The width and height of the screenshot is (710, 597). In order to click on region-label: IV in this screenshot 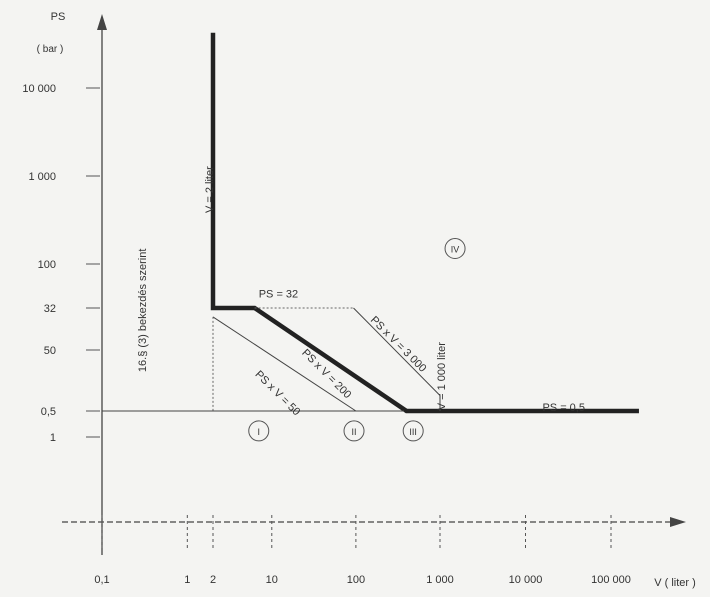, I will do `click(455, 250)`.